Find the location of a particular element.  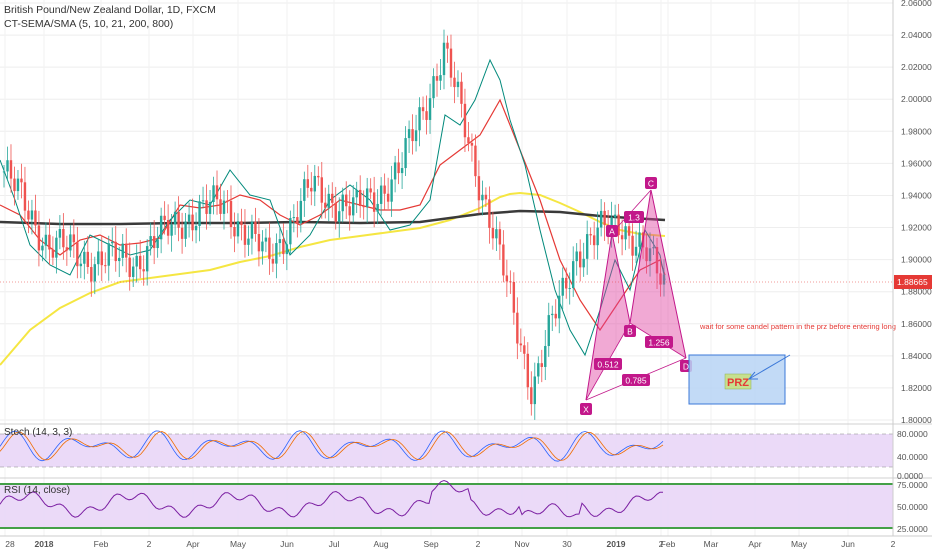

rsi-pane is located at coordinates (446, 504).